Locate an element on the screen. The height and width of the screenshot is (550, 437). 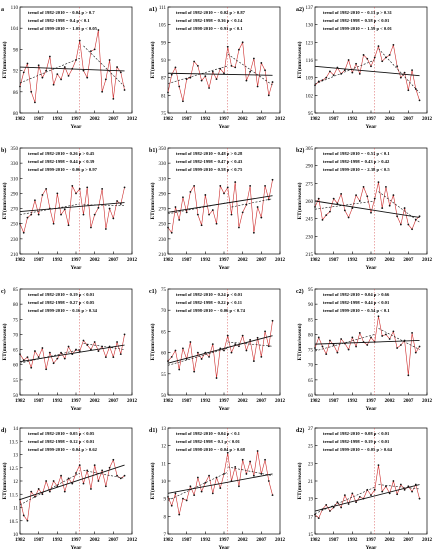
panel-label: c) is located at coordinates (3, 291).